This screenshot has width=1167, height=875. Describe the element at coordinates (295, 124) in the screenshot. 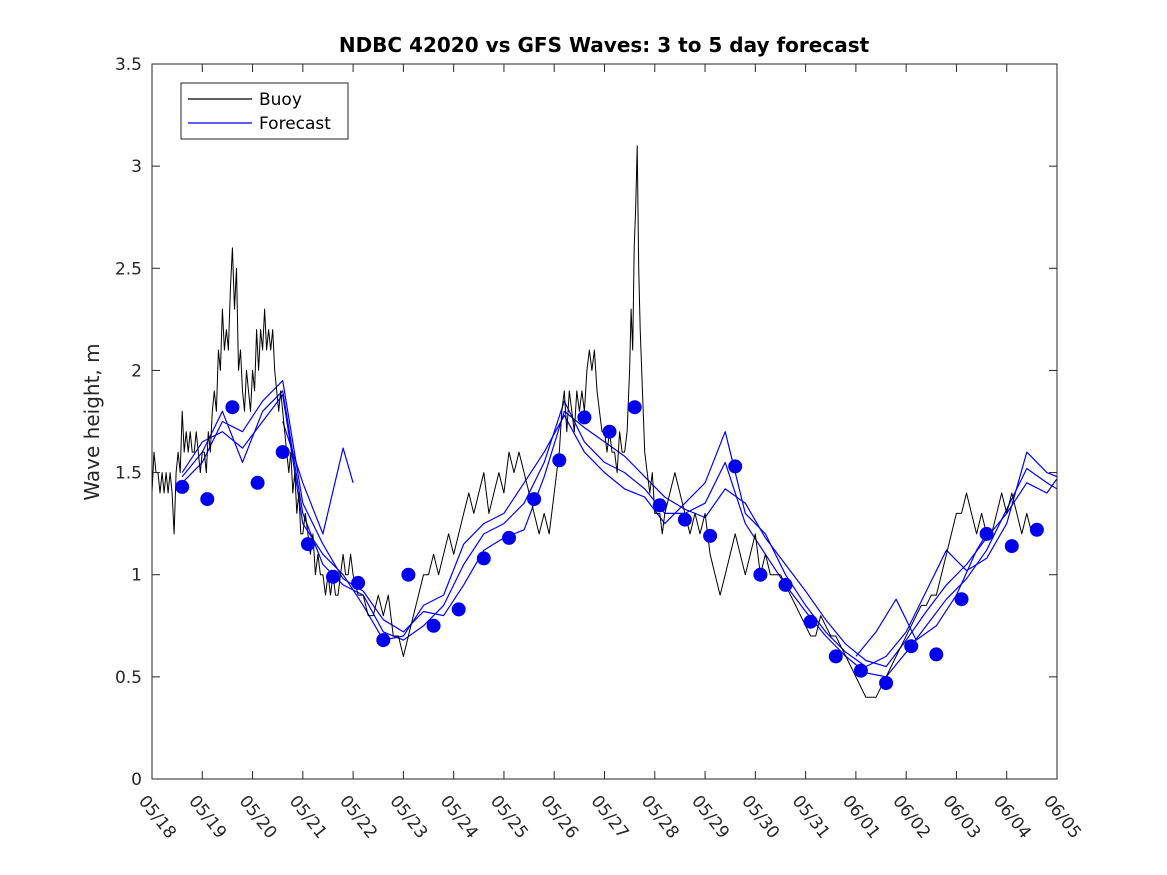

I see `legend-label-forecast: Forecast` at that location.